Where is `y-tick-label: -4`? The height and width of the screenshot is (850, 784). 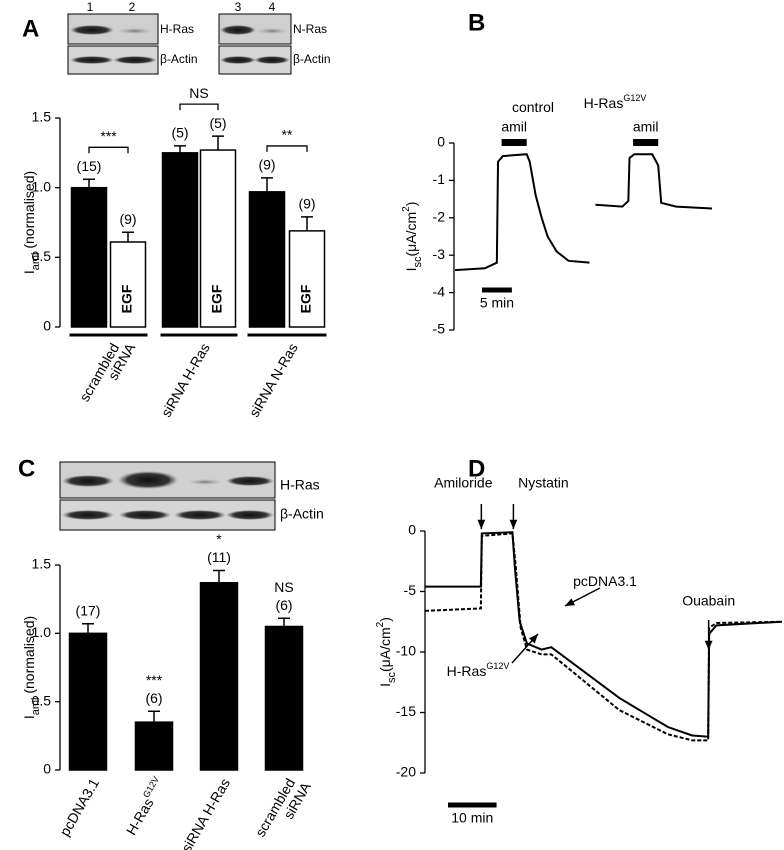 y-tick-label: -4 is located at coordinates (439, 291).